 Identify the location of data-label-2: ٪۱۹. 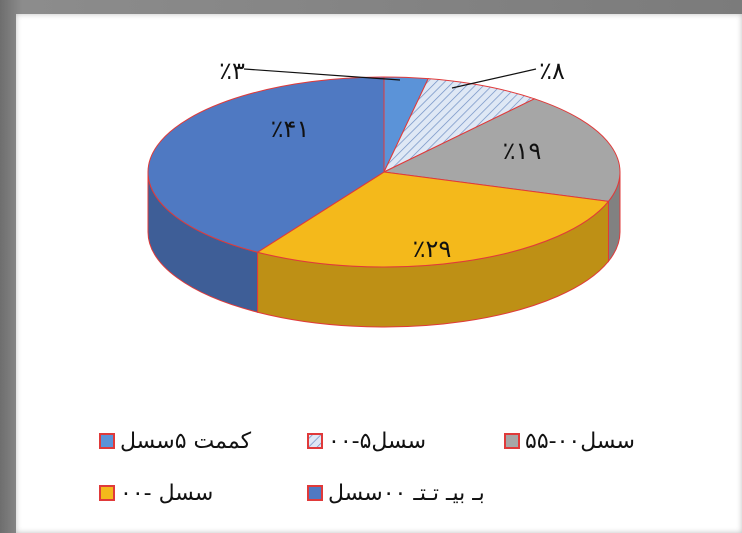
(522, 151).